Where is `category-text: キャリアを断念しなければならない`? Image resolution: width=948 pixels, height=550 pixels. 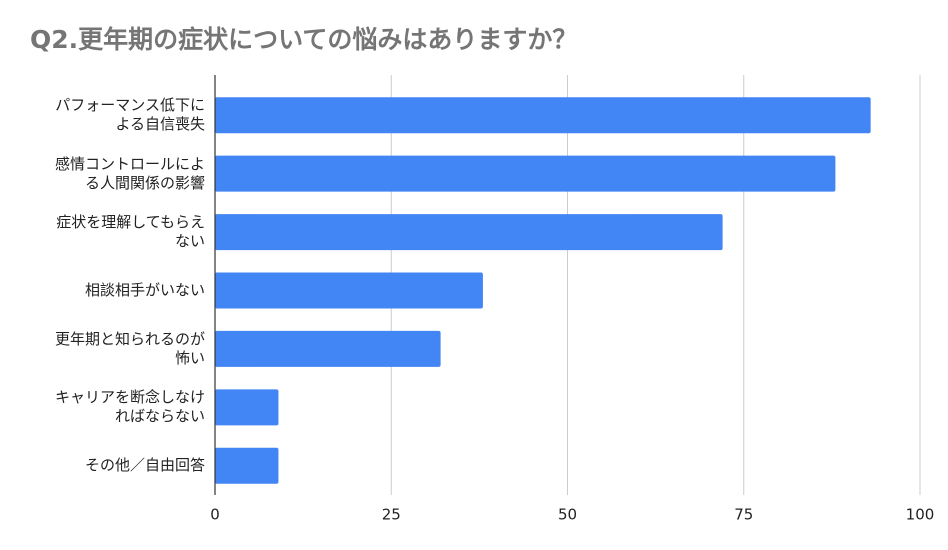
category-text: キャリアを断念しなければならない is located at coordinates (129, 407).